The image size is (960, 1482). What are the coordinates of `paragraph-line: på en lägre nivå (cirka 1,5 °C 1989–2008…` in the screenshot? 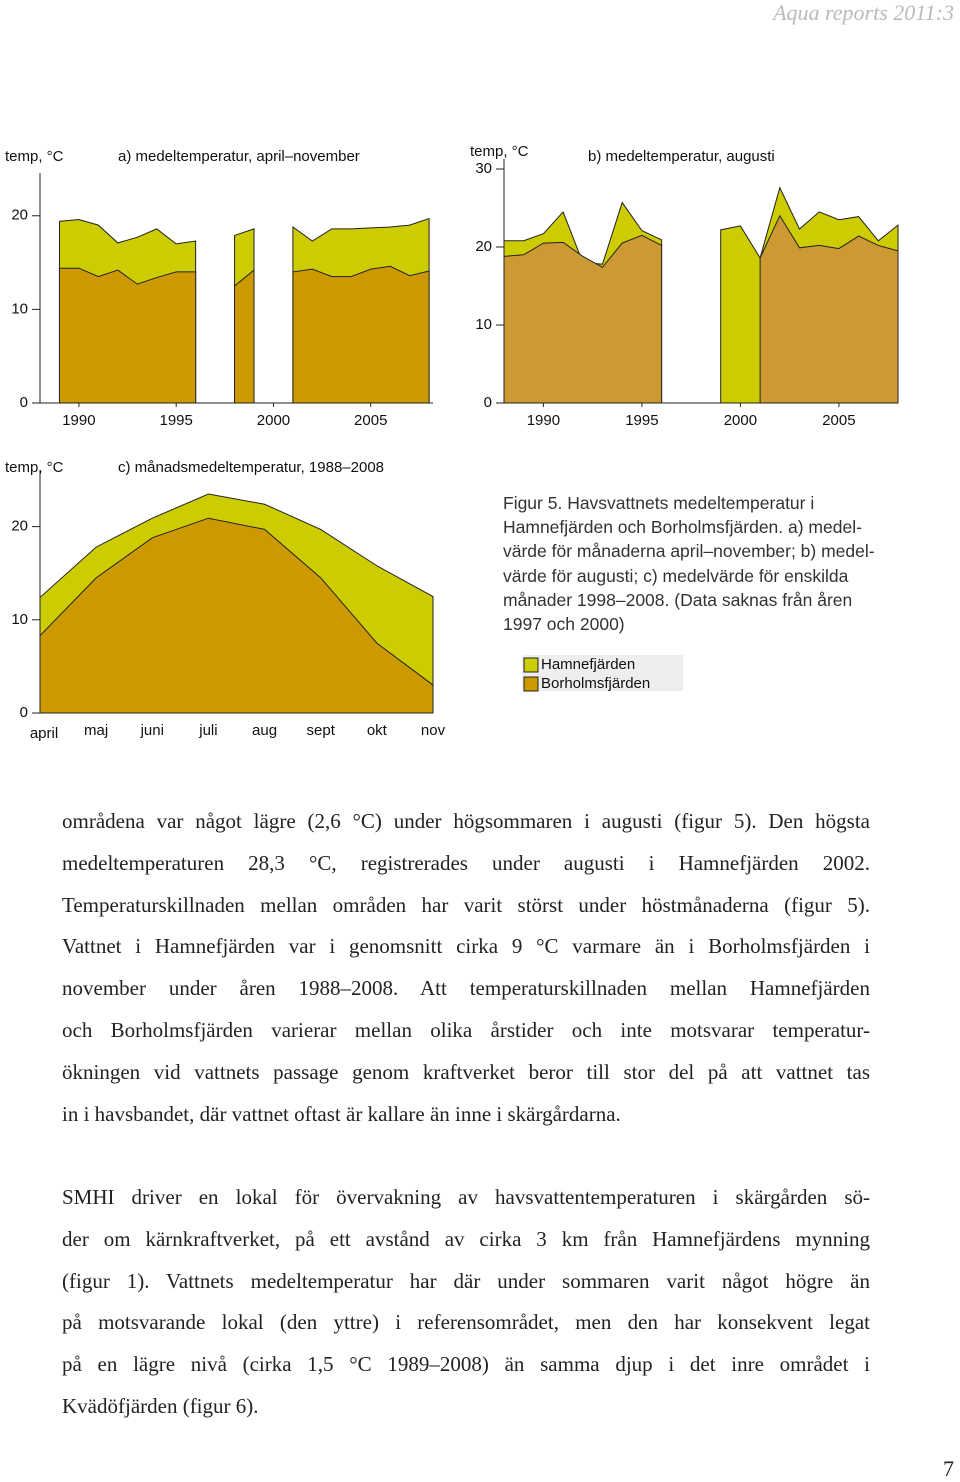 It's located at (466, 1364).